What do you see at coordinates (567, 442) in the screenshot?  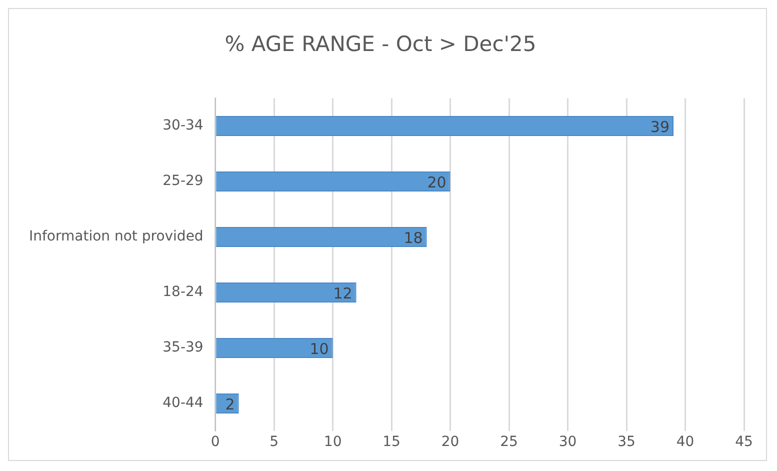 I see `x-tick-label: 30` at bounding box center [567, 442].